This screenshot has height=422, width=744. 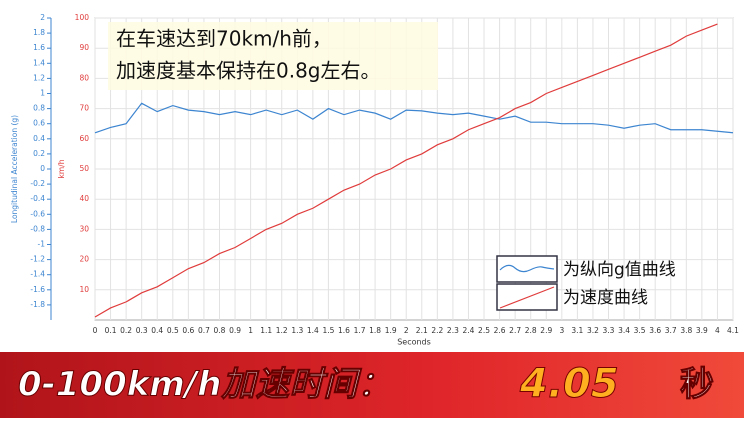 I want to click on y2-tick-label: 90, so click(x=84, y=47).